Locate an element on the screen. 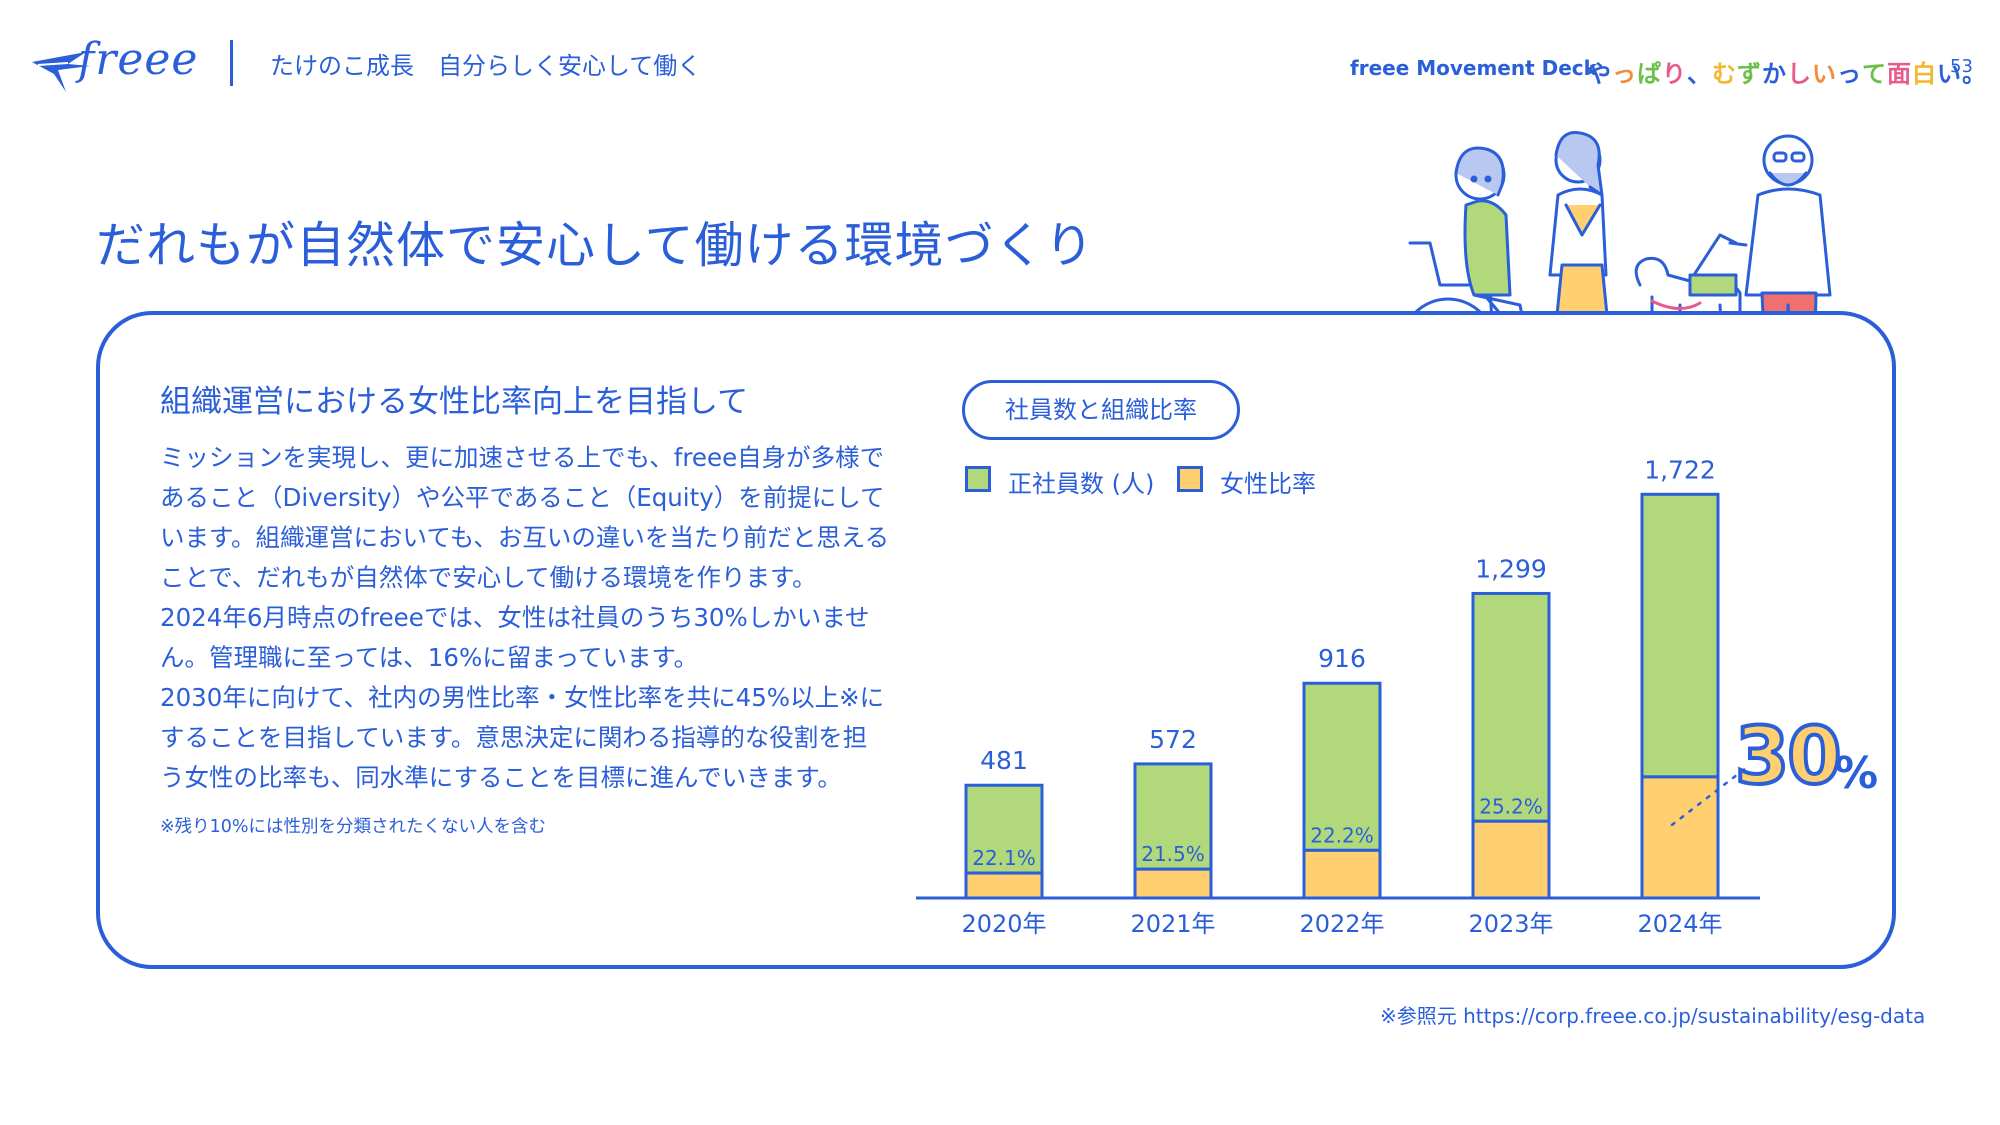 The height and width of the screenshot is (1125, 2000). tagline: やっぱり、むずかしいって面白い。 is located at coordinates (1787, 71).